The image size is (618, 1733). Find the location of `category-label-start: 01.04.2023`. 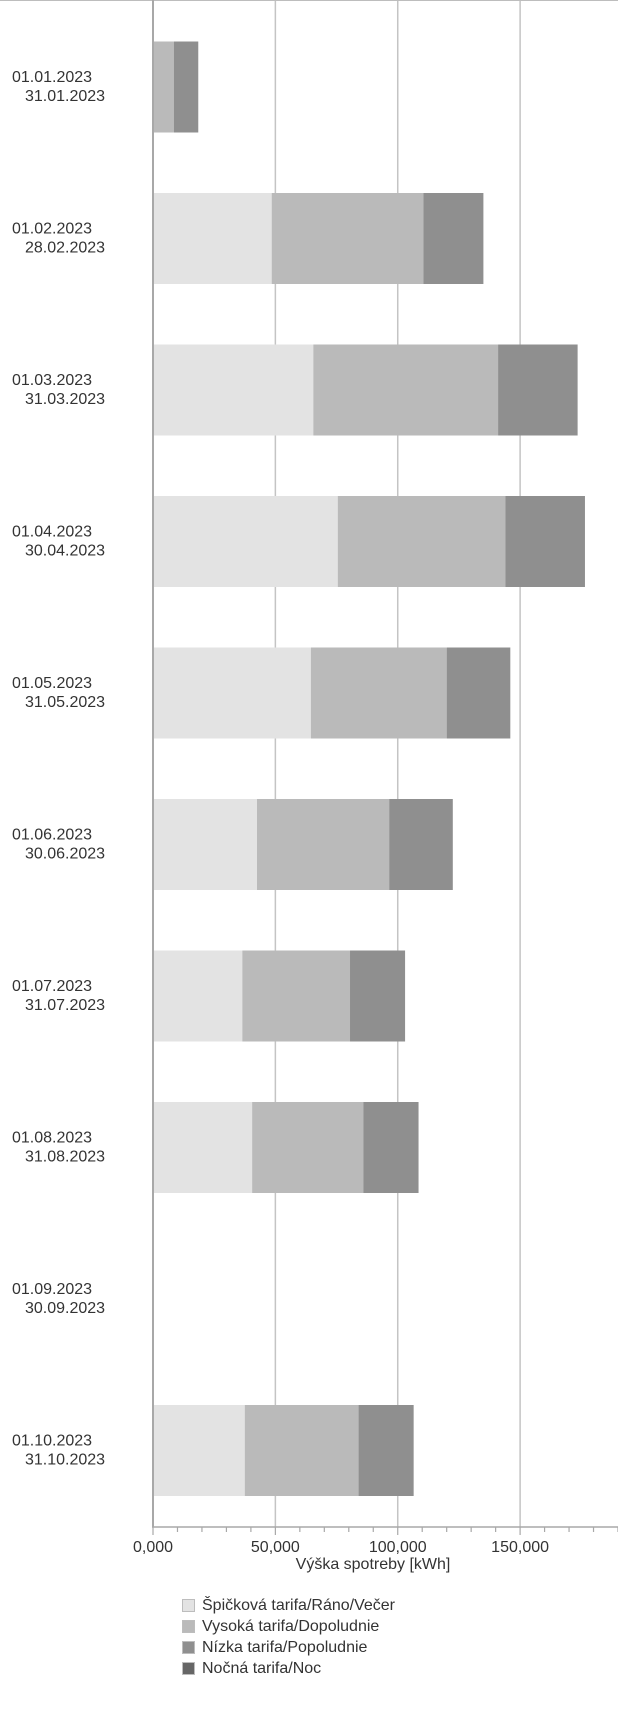

category-label-start: 01.04.2023 is located at coordinates (52, 532).